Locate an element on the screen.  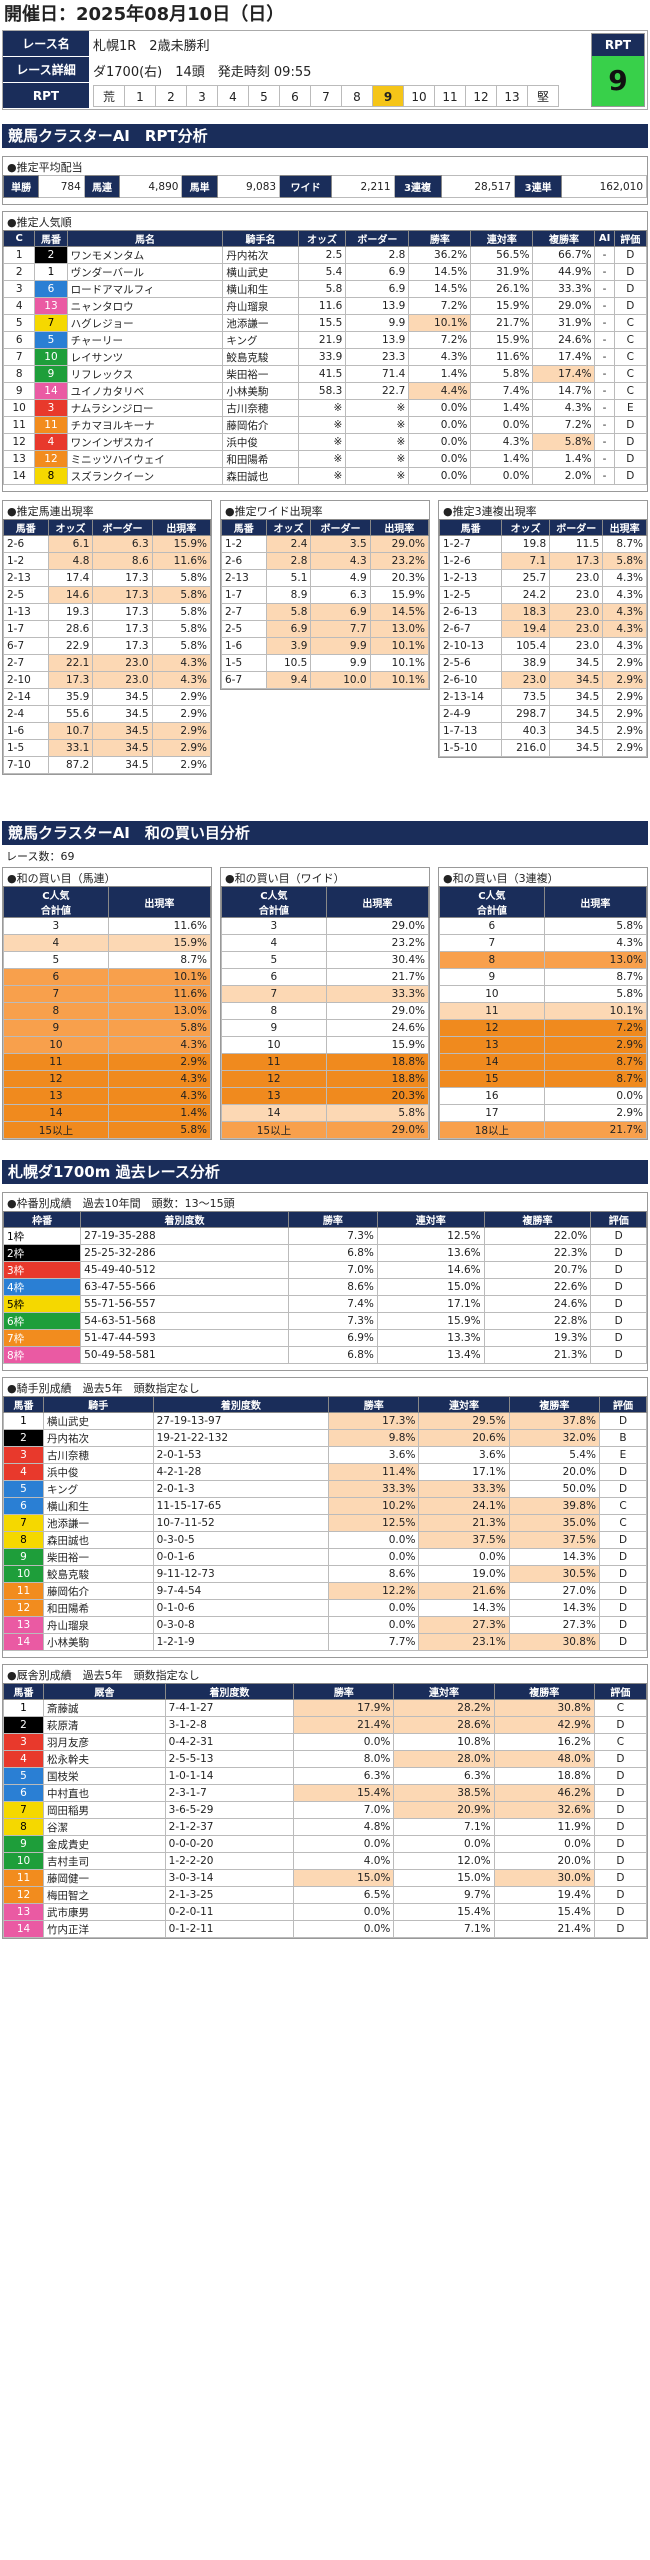
table-cell: 15.4% is located at coordinates (344, 1793).